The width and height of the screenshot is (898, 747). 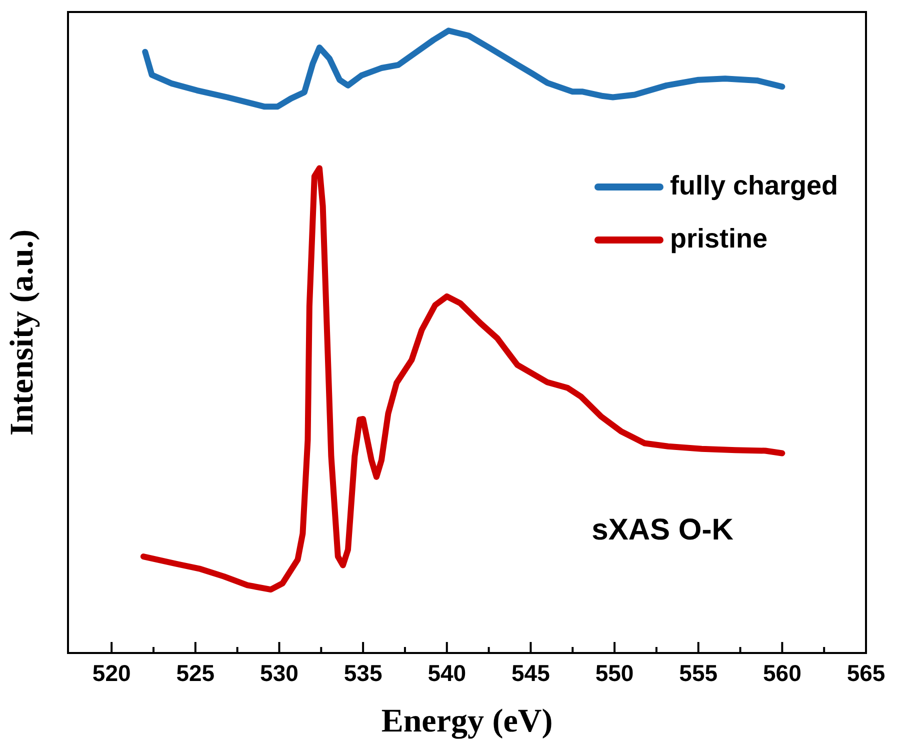 I want to click on x-tick-label: 525, so click(x=195, y=673).